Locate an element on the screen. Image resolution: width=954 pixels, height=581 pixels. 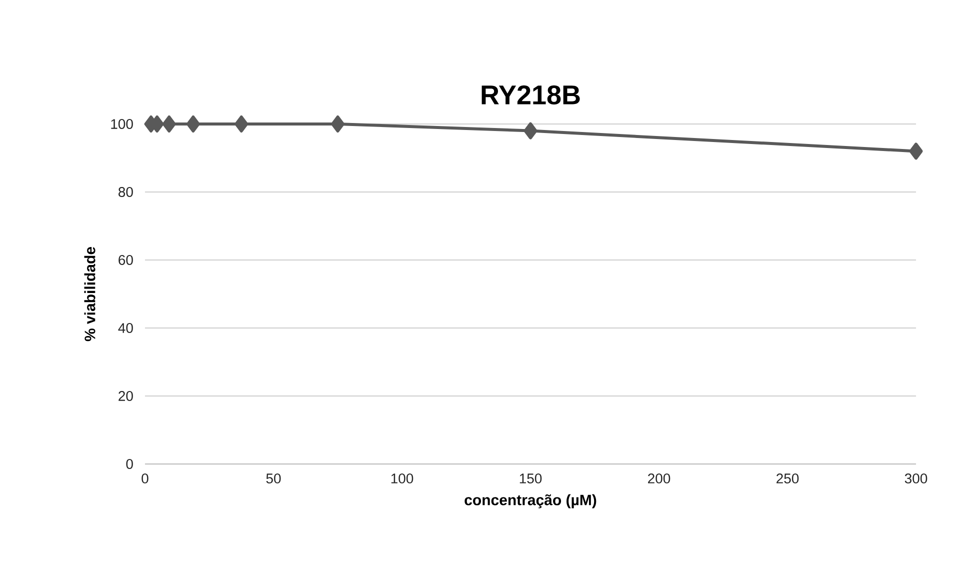
x-tick-label: 250 is located at coordinates (787, 479).